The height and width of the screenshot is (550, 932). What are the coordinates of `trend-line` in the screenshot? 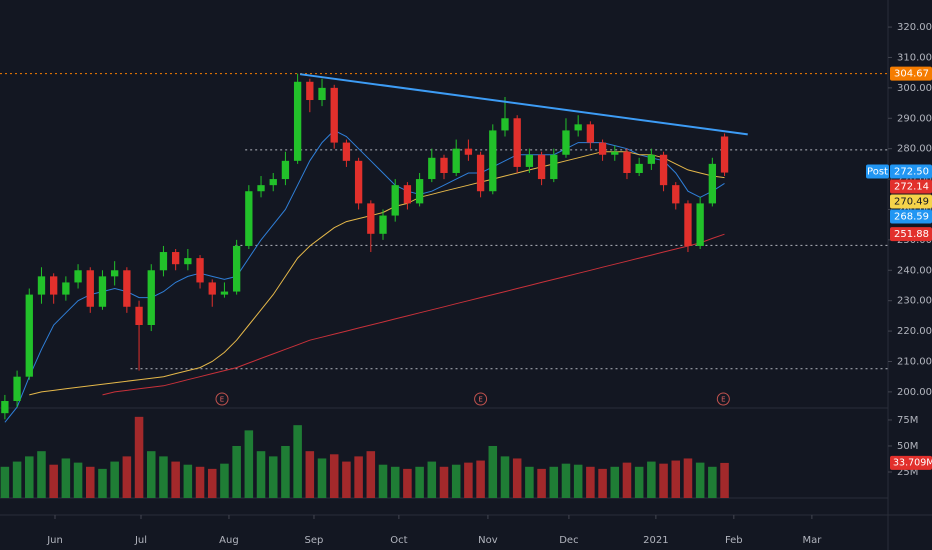 It's located at (523, 104).